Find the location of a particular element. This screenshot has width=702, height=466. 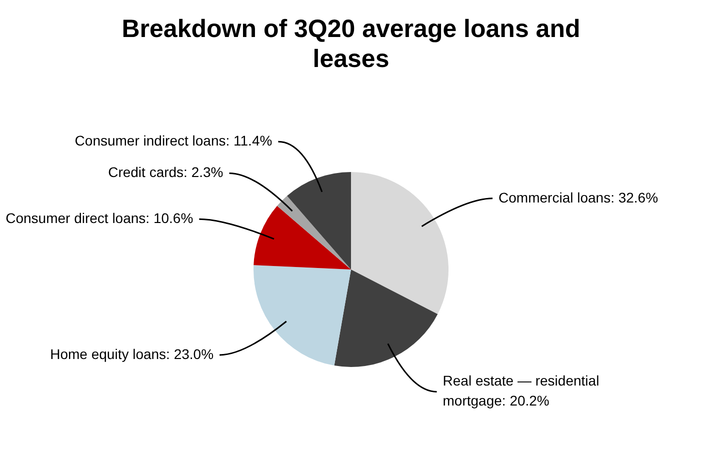

chart-title: Breakdown of 3Q20 average loans and leases is located at coordinates (351, 44).